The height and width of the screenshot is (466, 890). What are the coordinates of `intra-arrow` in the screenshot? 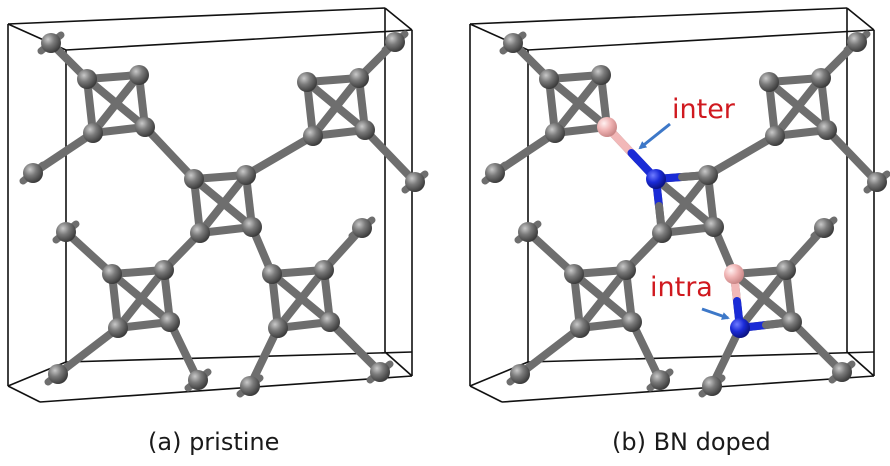 It's located at (715, 313).